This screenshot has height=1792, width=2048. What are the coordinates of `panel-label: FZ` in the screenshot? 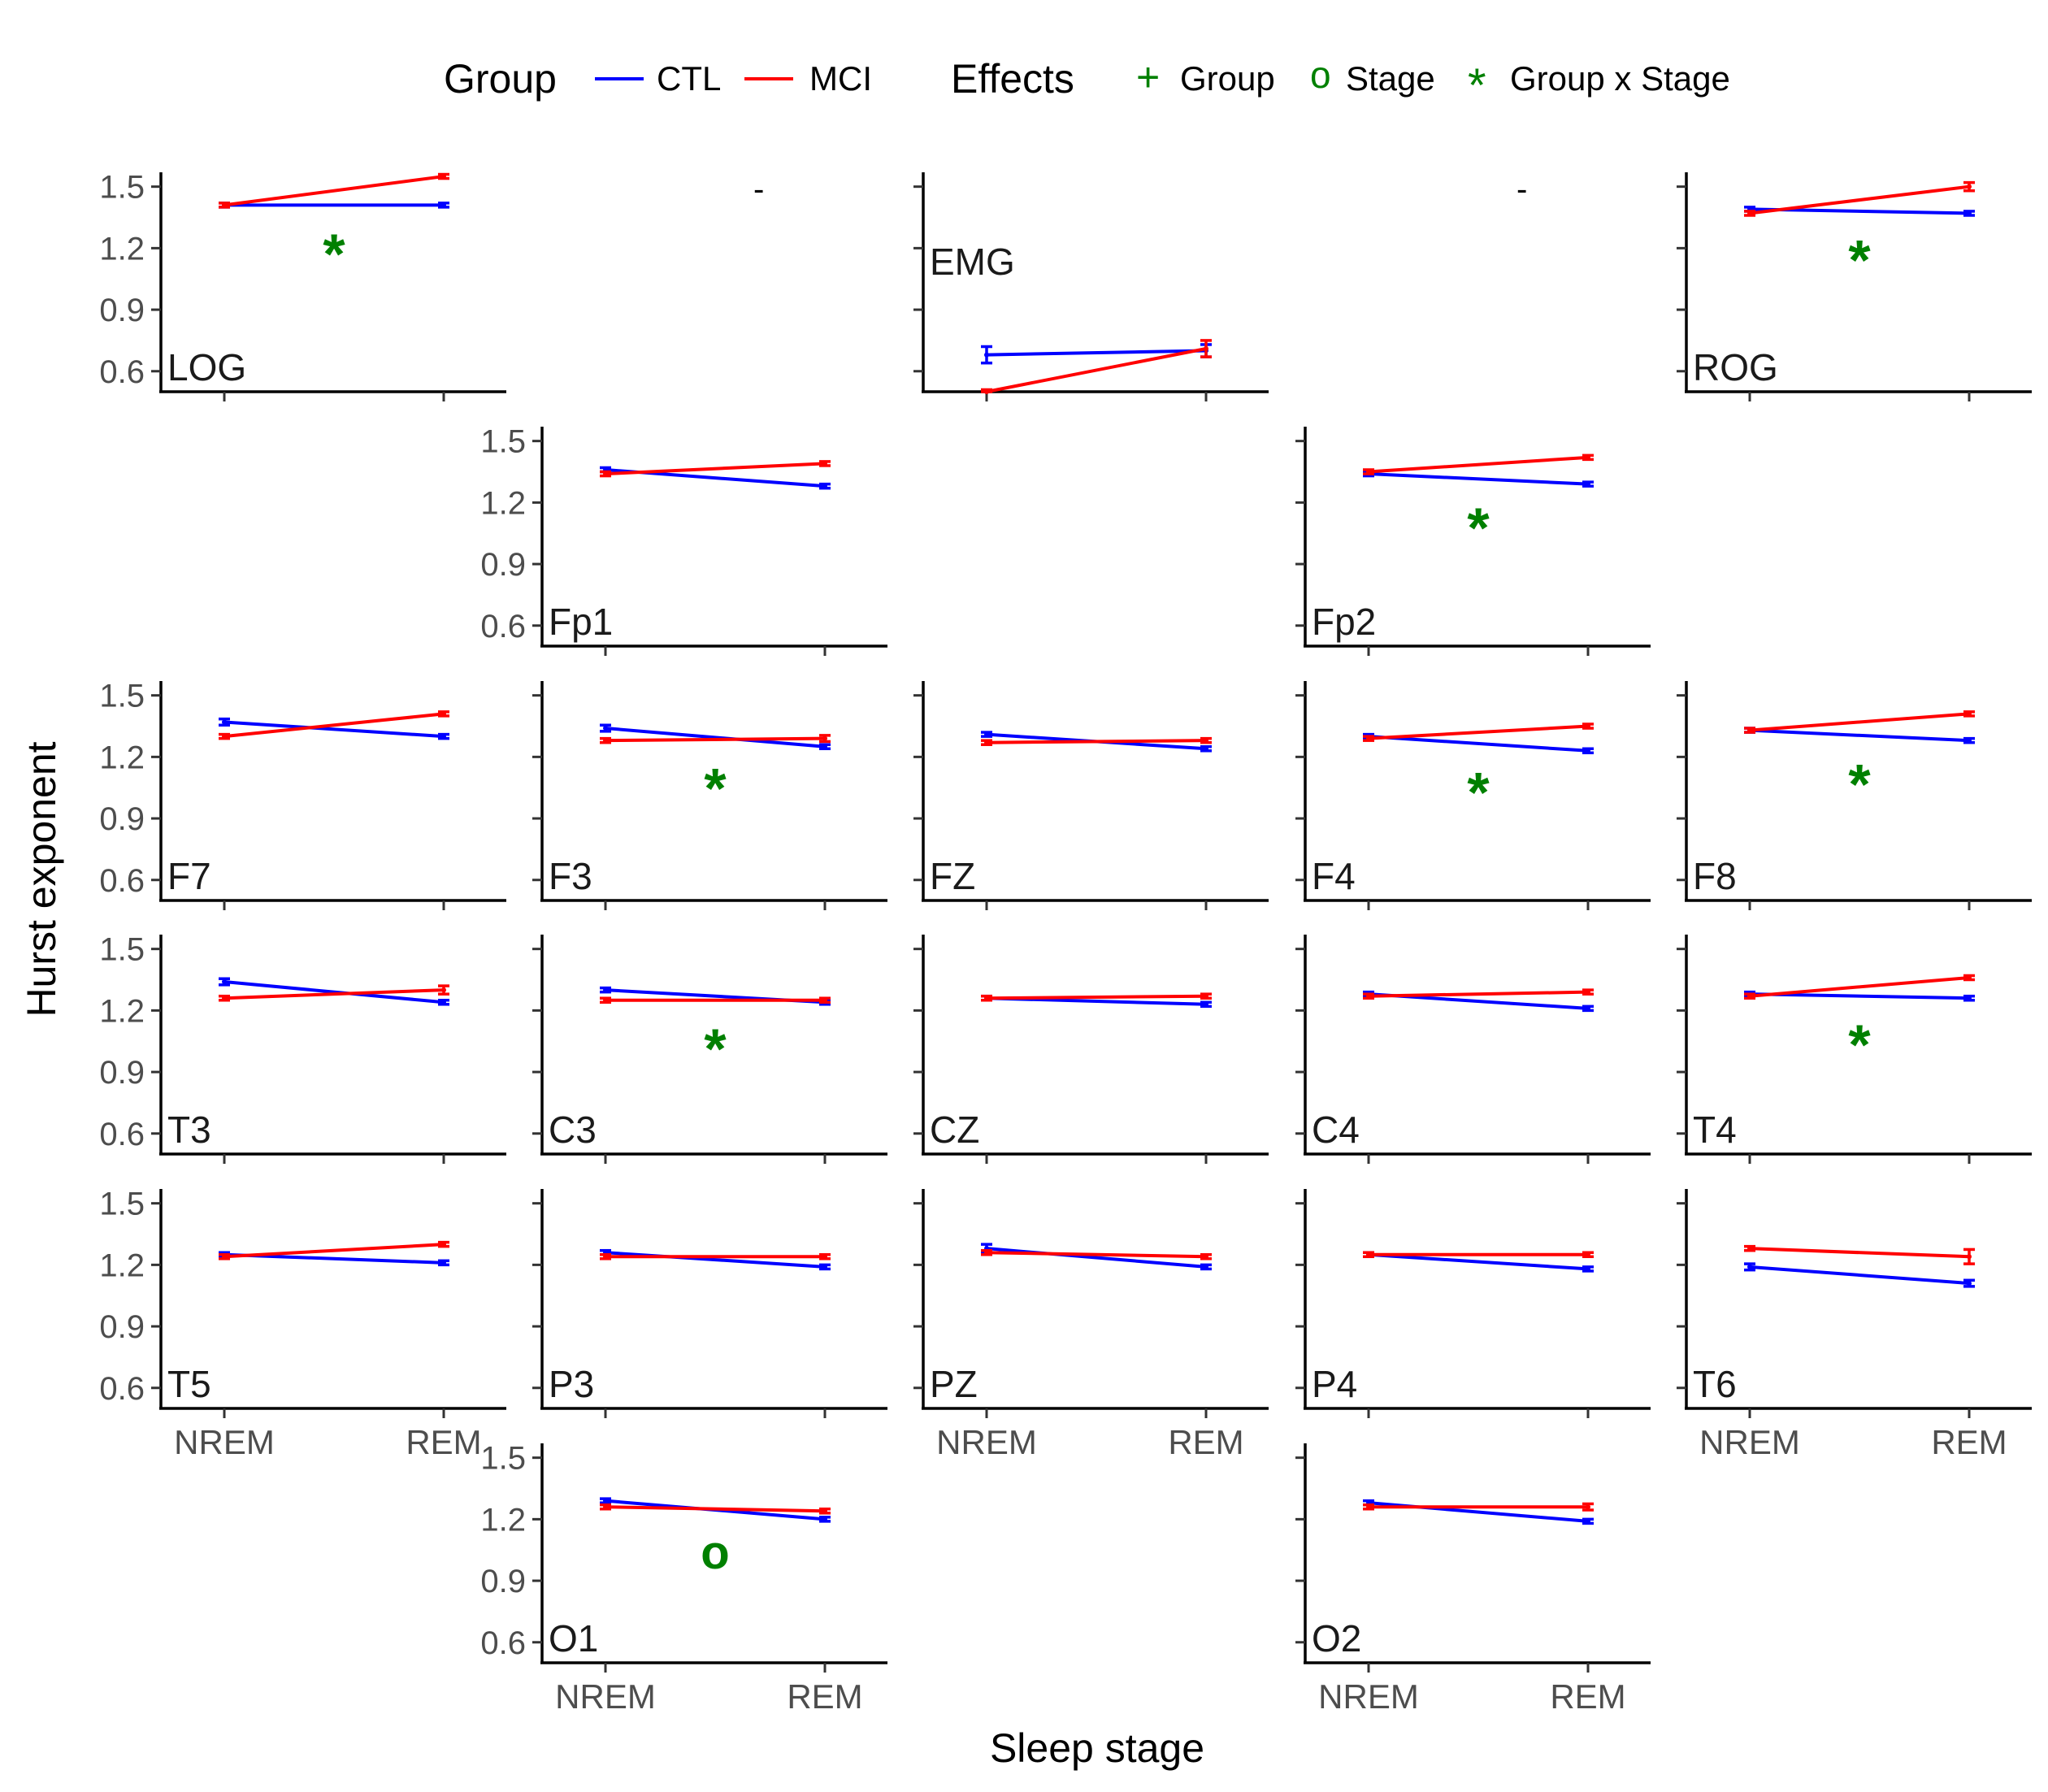 It's located at (952, 876).